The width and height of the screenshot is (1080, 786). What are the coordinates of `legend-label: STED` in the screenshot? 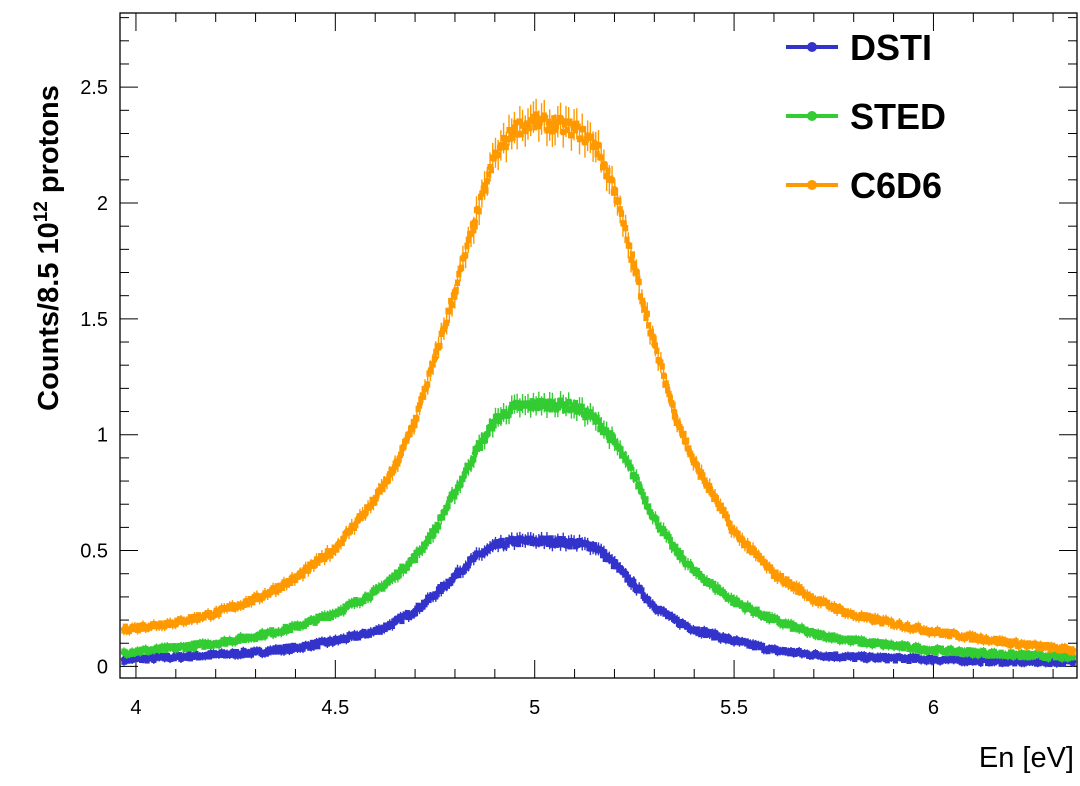 It's located at (898, 116).